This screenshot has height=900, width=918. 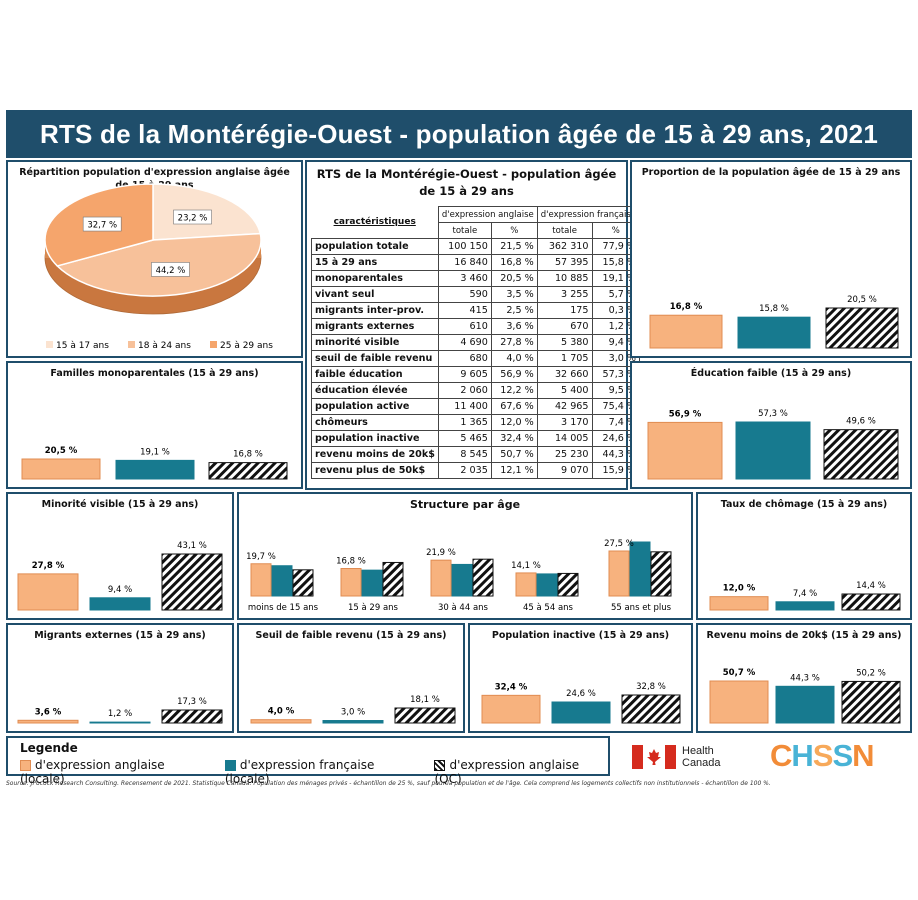 I want to click on chssn-logo: CHSSN, so click(x=822, y=755).